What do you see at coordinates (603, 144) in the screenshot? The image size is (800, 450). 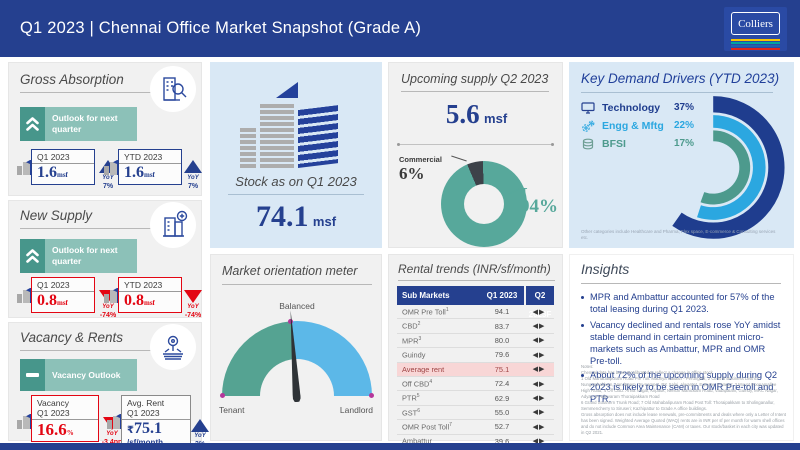 I see `demand-item-bfsi: BFSI` at bounding box center [603, 144].